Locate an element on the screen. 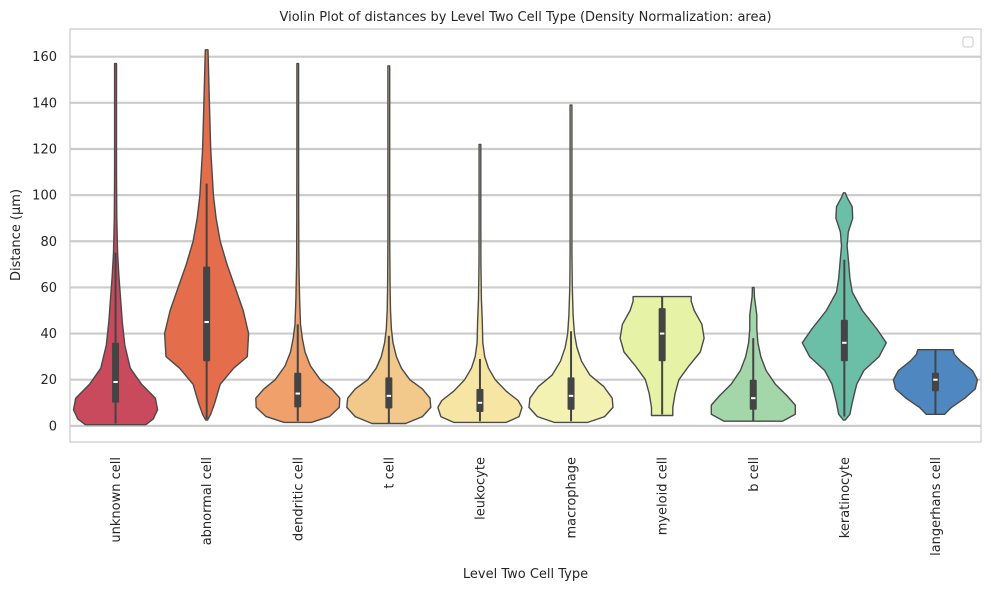 This screenshot has width=991, height=591. y-tick-label: 0 is located at coordinates (53, 426).